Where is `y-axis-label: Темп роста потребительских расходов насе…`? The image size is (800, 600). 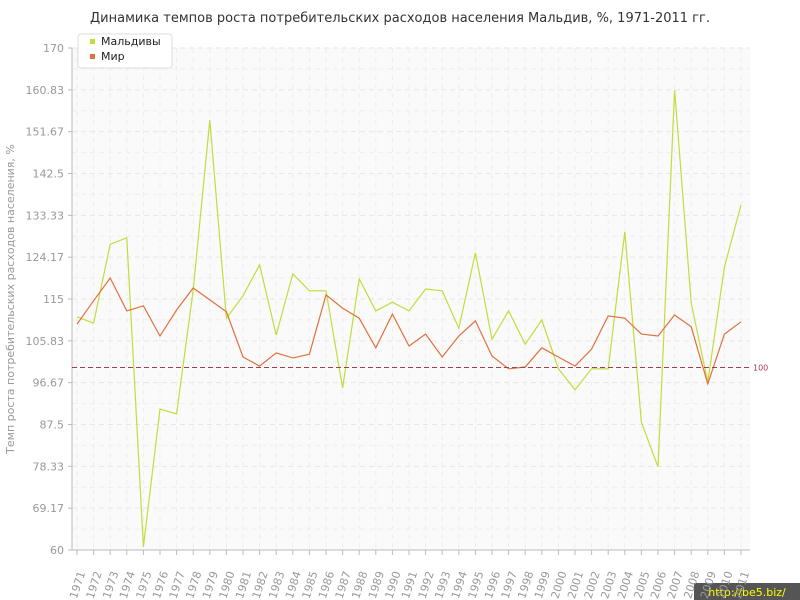 y-axis-label: Темп роста потребительских расходов насе… is located at coordinates (10, 299).